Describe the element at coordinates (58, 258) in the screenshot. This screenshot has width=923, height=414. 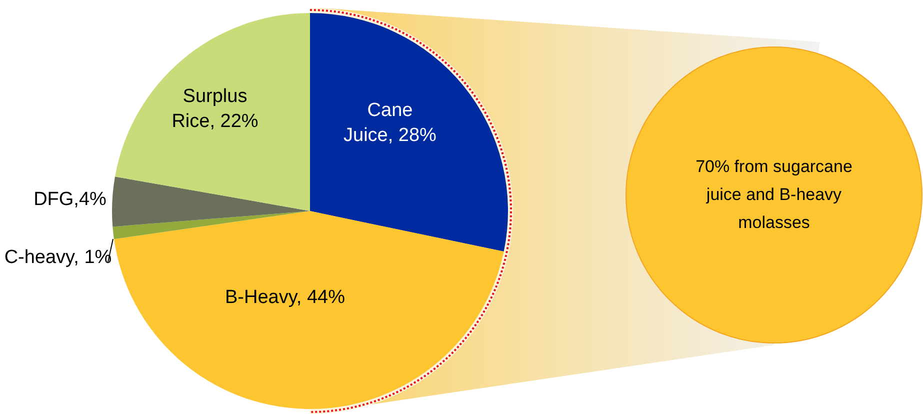
I see `slice-label: C-heavy, 1%` at that location.